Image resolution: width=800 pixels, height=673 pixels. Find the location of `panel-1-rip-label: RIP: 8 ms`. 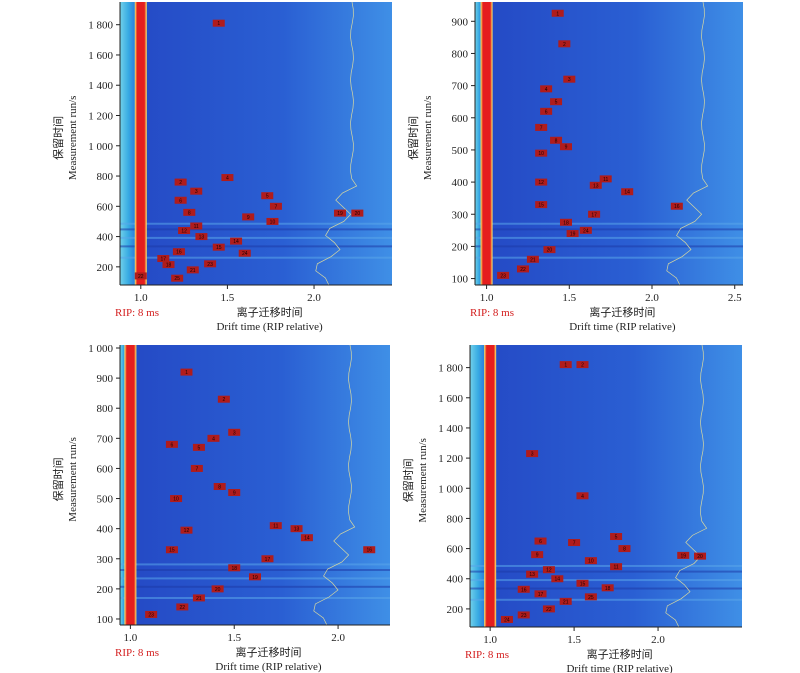

panel-1-rip-label: RIP: 8 ms is located at coordinates (137, 313).